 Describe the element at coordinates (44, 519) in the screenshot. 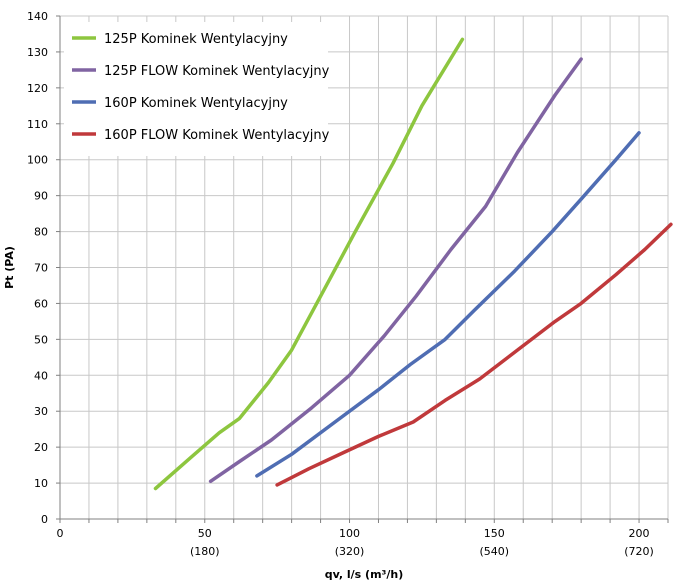

I see `y-tick-label: 0` at that location.